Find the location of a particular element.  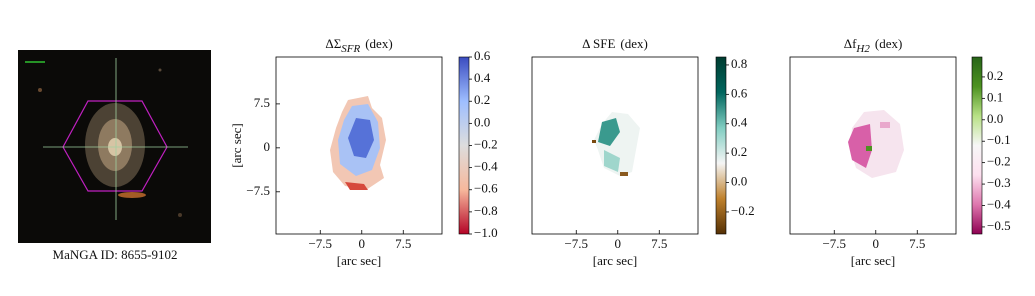

y-tick-label: −7.5 is located at coordinates (258, 190).